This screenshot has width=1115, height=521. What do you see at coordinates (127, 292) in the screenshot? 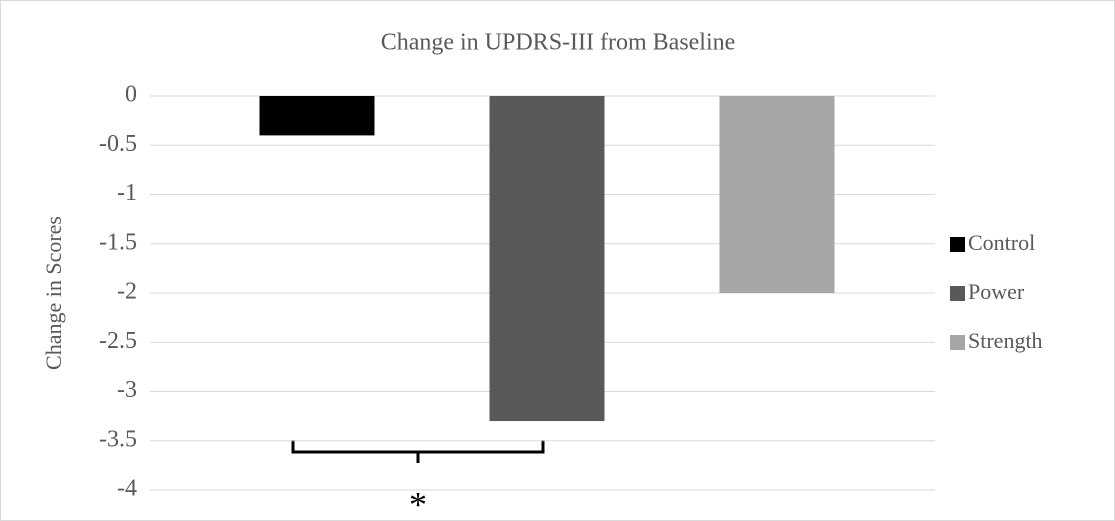
I see `y-tick-label: -2` at bounding box center [127, 292].